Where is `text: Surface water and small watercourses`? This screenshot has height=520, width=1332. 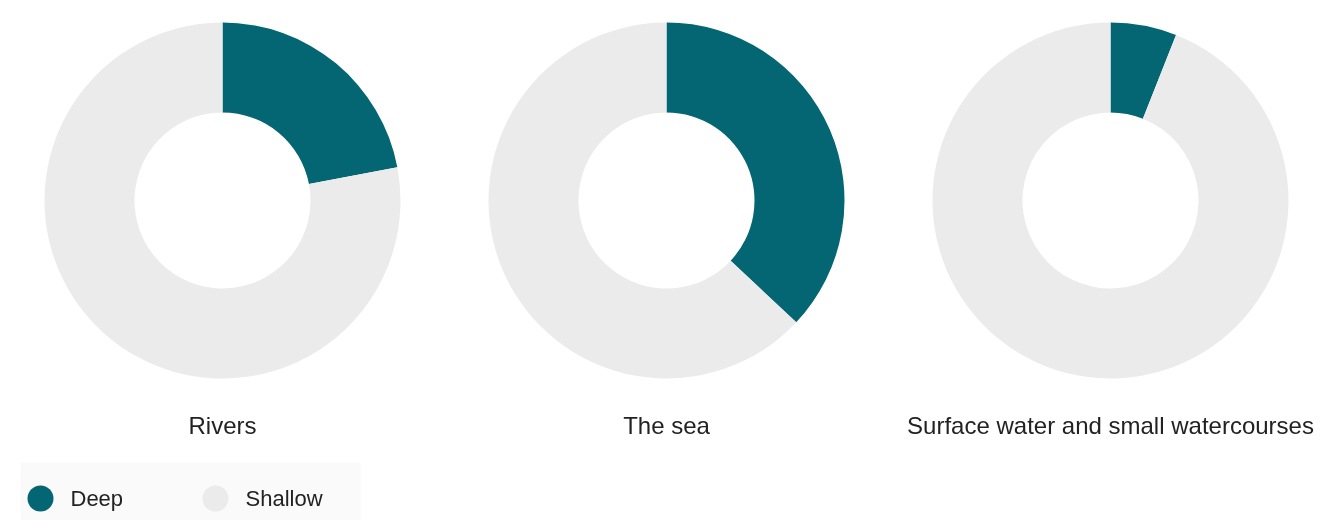 text: Surface water and small watercourses is located at coordinates (1110, 425).